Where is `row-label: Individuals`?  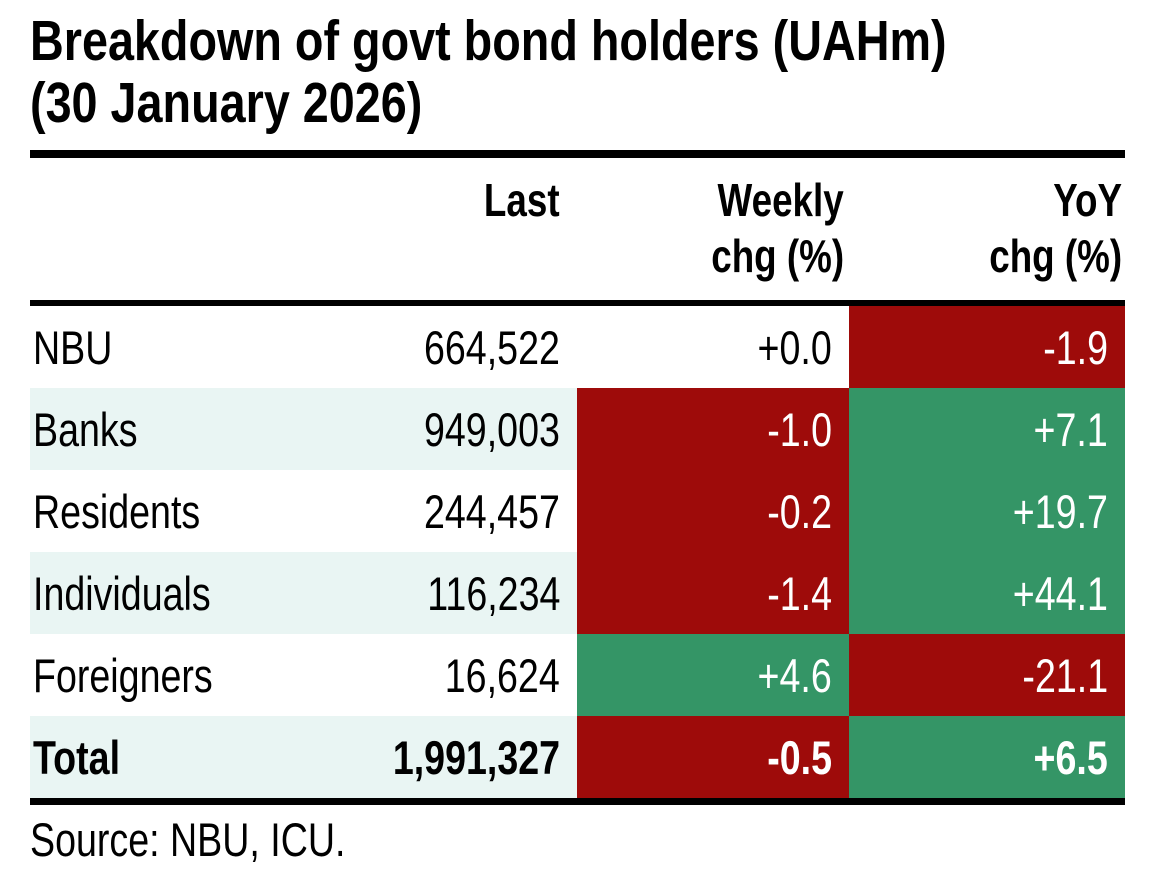 row-label: Individuals is located at coordinates (122, 593).